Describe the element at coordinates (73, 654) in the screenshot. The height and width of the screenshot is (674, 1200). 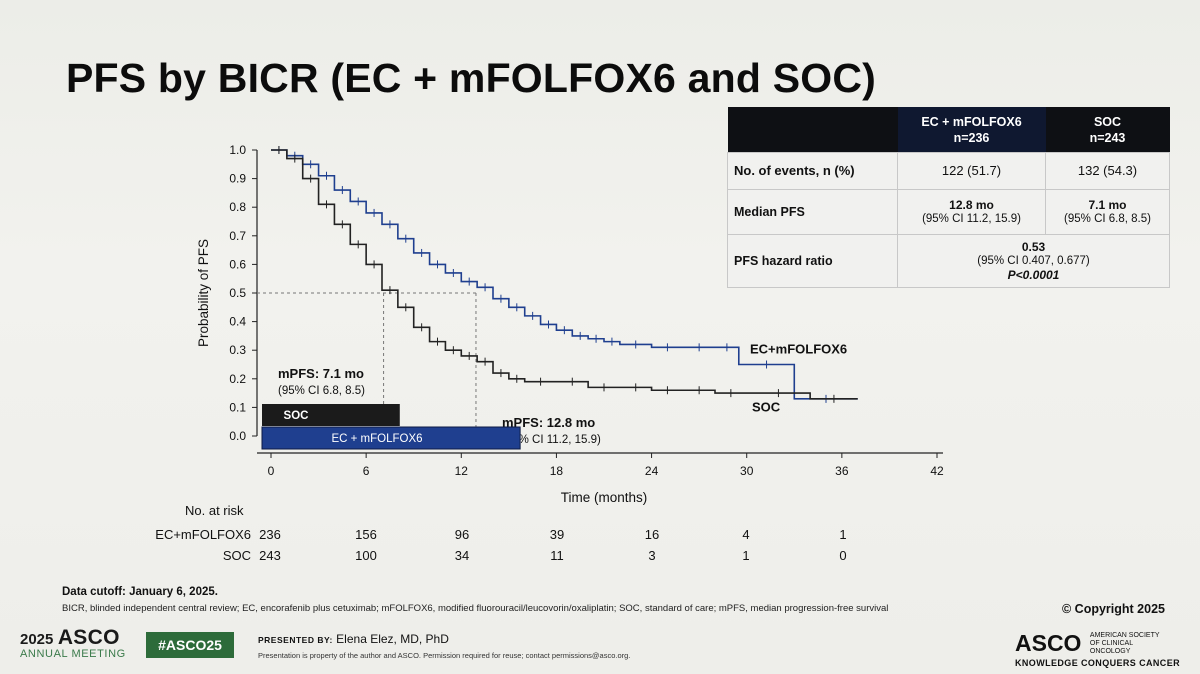
I see `meeting-name: ANNUAL MEETING` at that location.